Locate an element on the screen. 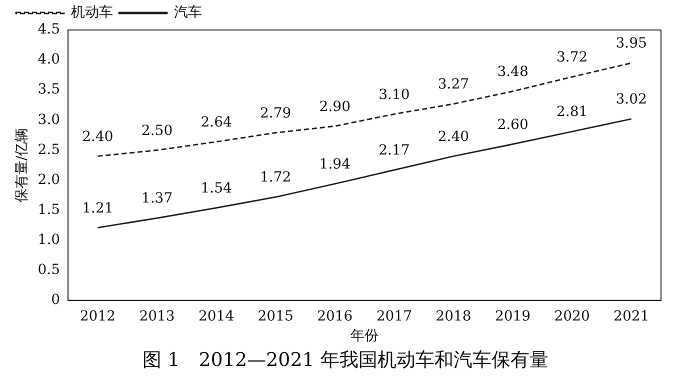  data-label: 2.64 is located at coordinates (216, 122).